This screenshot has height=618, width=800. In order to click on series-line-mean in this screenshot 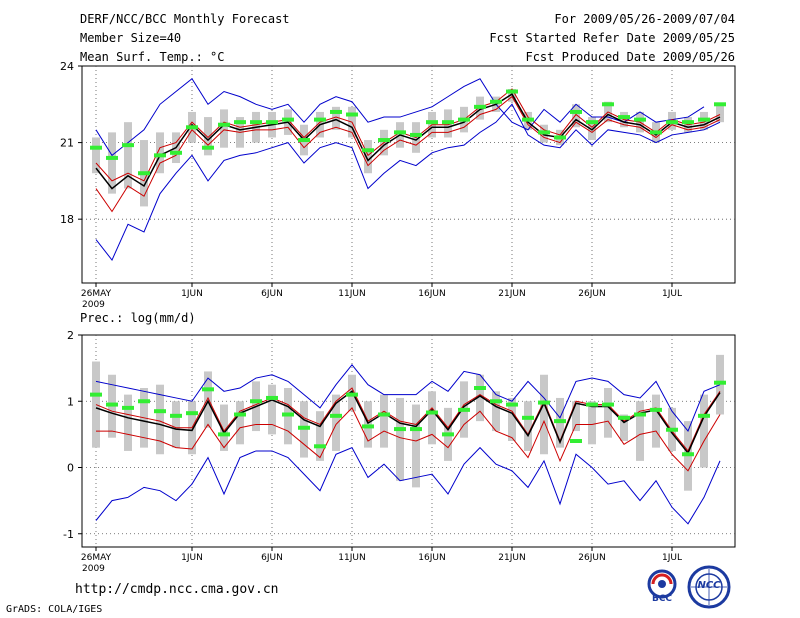, I will do `click(408, 141)`.